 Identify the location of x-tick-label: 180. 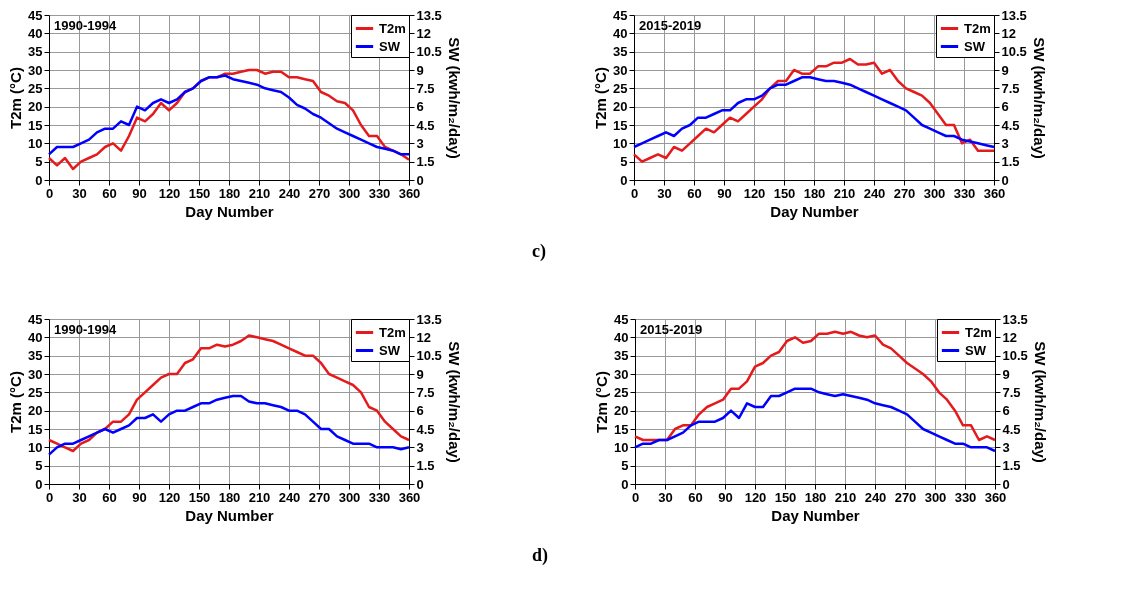
(229, 193).